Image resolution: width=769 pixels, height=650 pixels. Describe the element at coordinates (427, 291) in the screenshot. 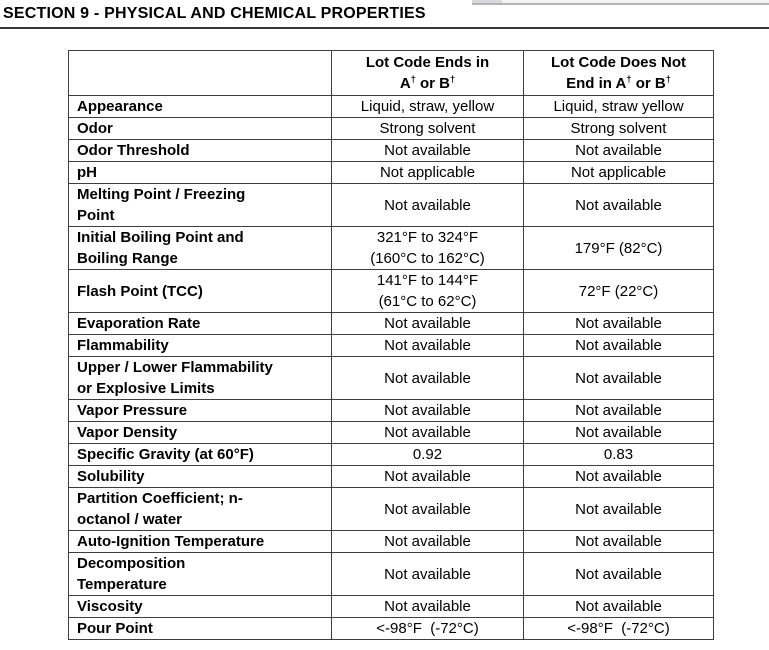

I see `value-lot-a: 141°F to 144°F (61°C to 62°C)` at that location.